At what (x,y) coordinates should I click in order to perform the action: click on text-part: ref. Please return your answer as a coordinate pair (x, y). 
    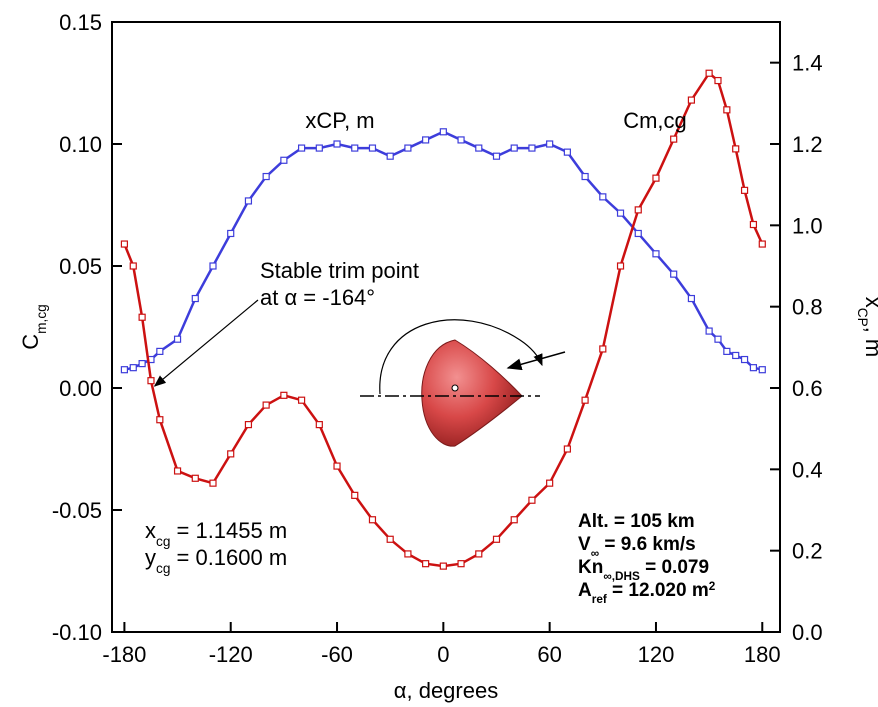
    Looking at the image, I should click on (599, 599).